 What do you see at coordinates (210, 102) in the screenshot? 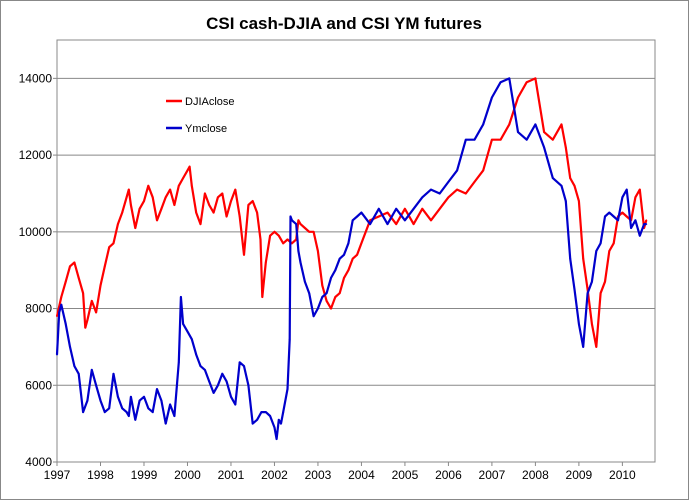
I see `legend-label-djiaclose: DJIAclose` at bounding box center [210, 102].